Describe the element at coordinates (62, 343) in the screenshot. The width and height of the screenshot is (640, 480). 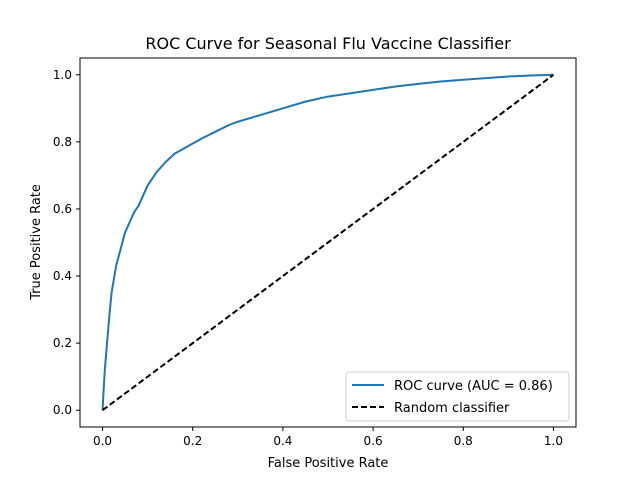
I see `y-tick-label: 0.2` at that location.